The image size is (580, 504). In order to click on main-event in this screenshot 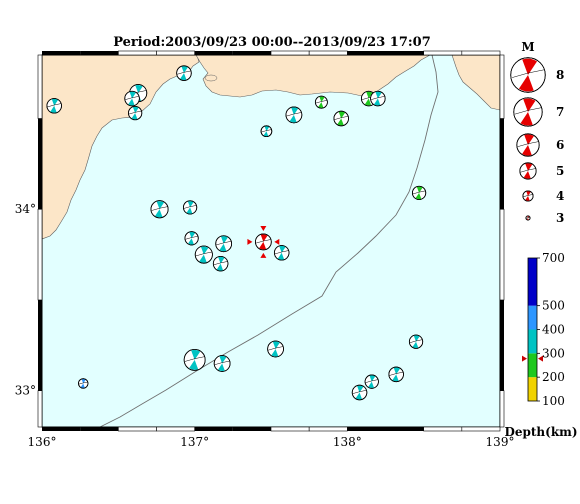, I will do `click(263, 241)`.